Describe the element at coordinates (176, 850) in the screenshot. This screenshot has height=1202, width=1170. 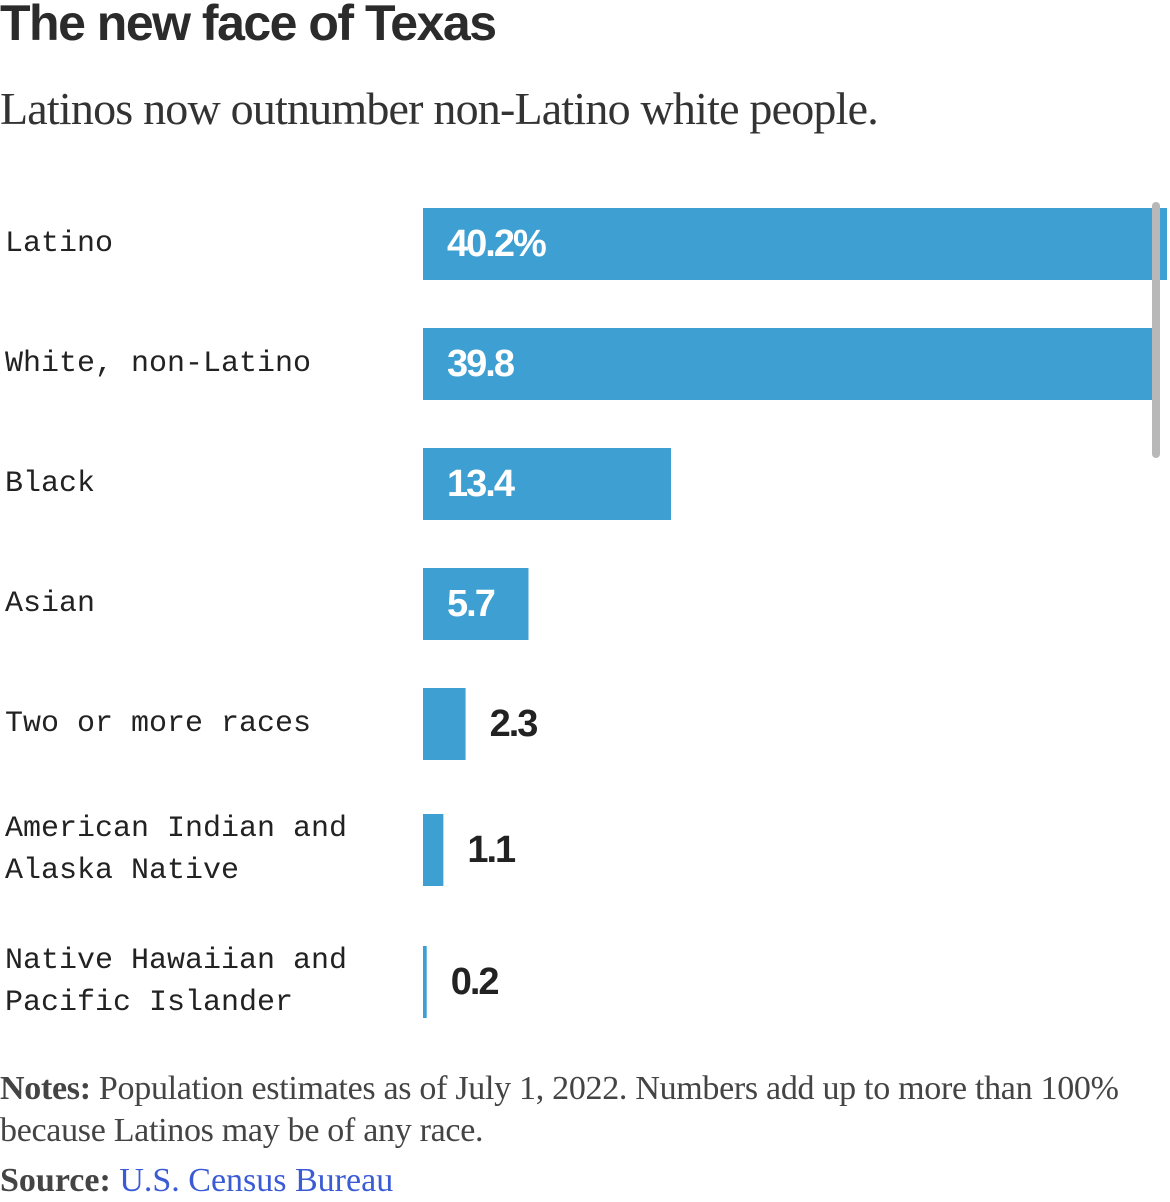
I see `category-label: American Indian and Alaska Native` at that location.